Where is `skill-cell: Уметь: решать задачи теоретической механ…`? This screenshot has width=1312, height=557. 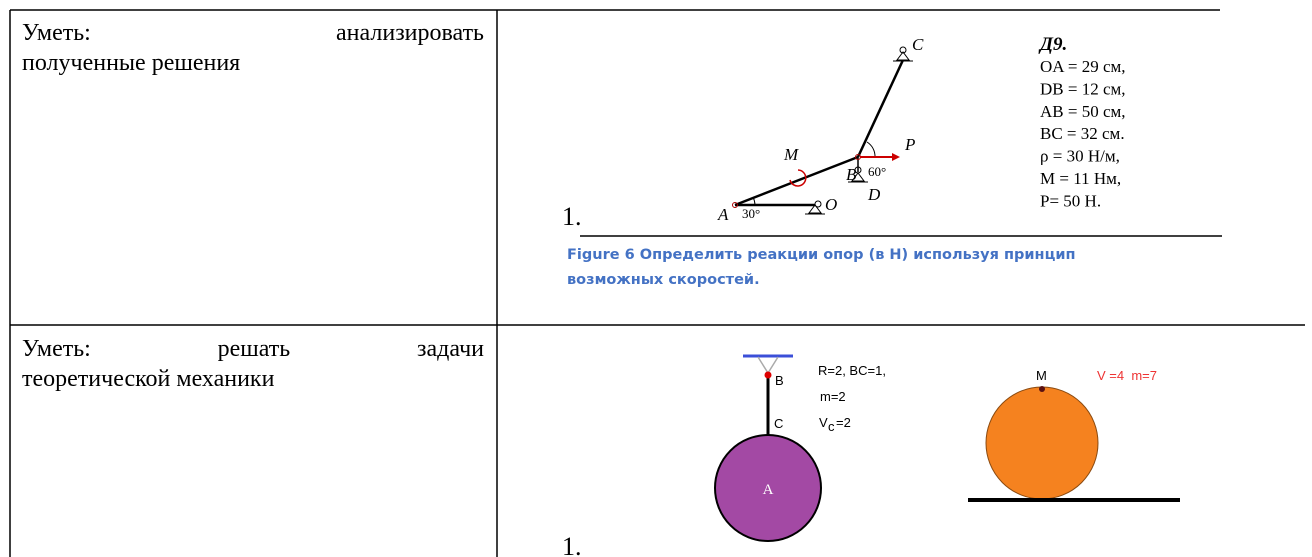
skill-cell: Уметь: решать задачи теоретической механ… is located at coordinates (253, 364).